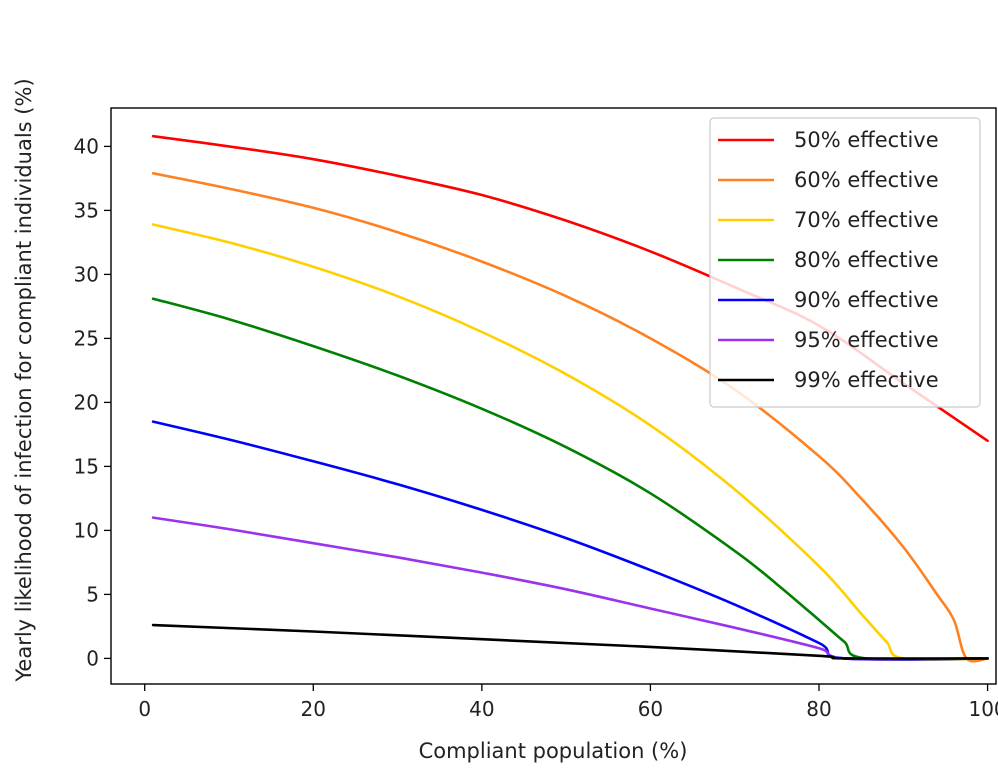  Describe the element at coordinates (86, 210) in the screenshot. I see `y-tick-label: 35` at that location.